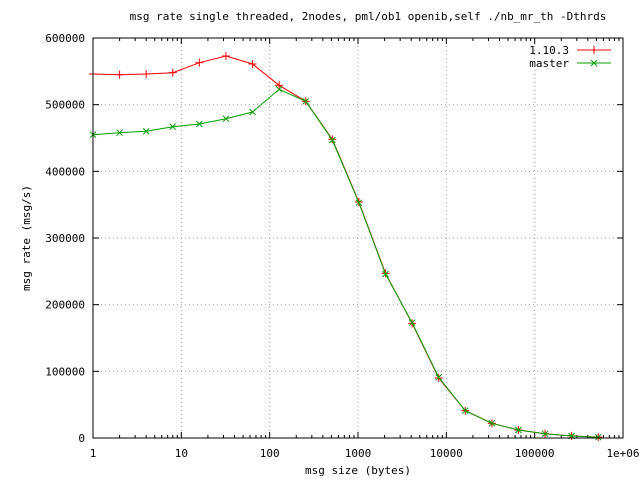 Image resolution: width=640 pixels, height=480 pixels. Describe the element at coordinates (65, 38) in the screenshot. I see `y-tick-label: 600000` at that location.